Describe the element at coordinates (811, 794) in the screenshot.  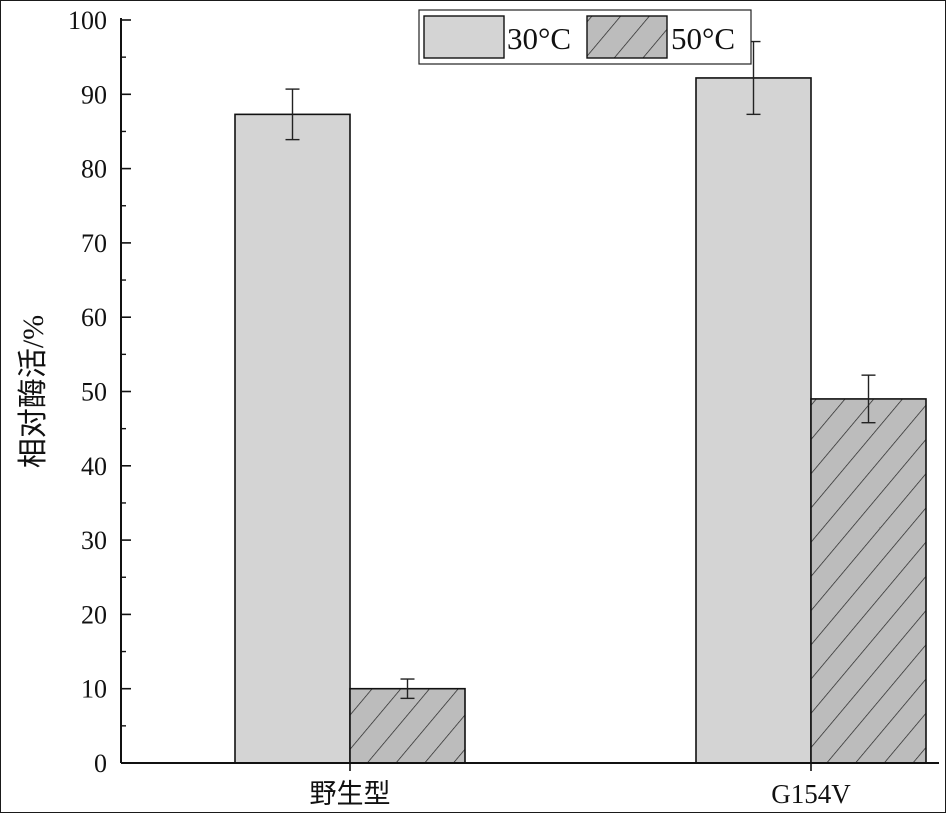
I see `x-tick-label-1: G154V` at that location.